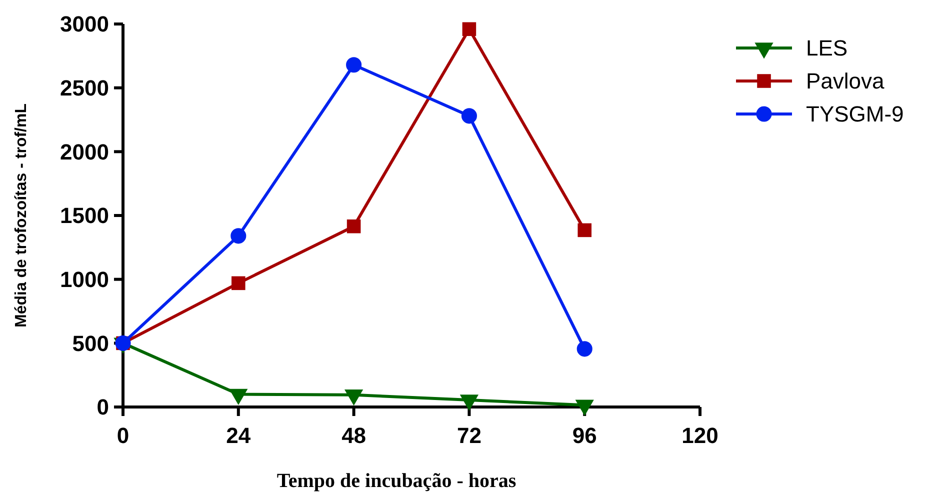 The image size is (943, 497). I want to click on y-tick-label: 3000, so click(84, 24).